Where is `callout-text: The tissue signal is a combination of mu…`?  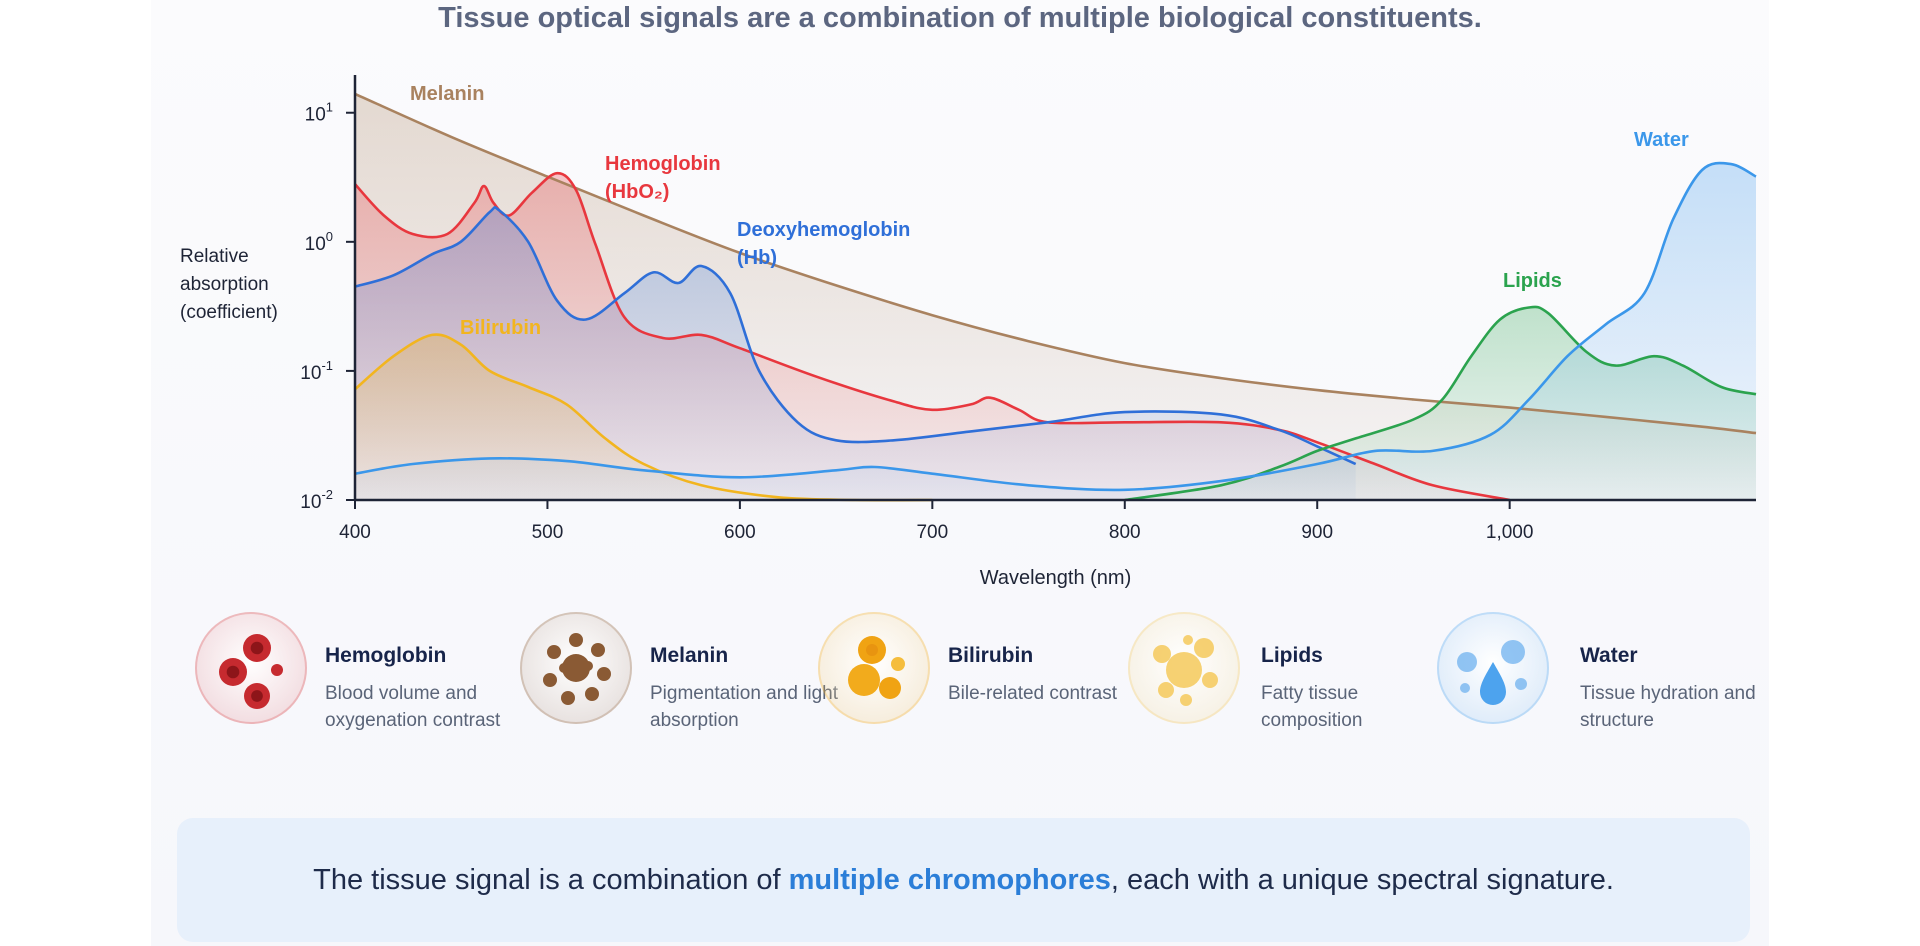
callout-text: The tissue signal is a combination of mu… is located at coordinates (963, 880).